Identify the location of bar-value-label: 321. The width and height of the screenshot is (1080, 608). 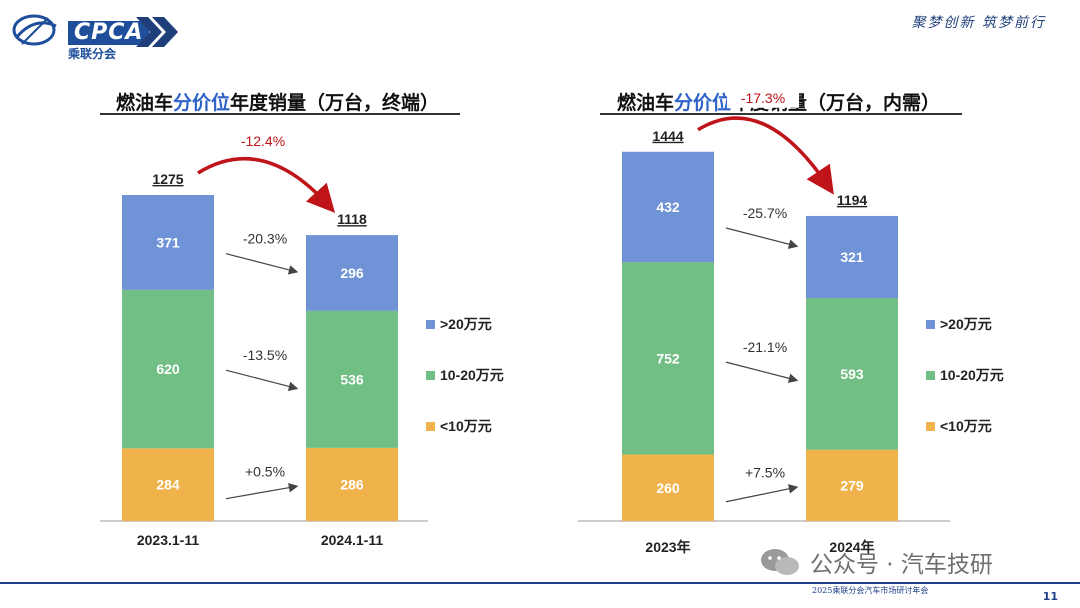
(852, 257).